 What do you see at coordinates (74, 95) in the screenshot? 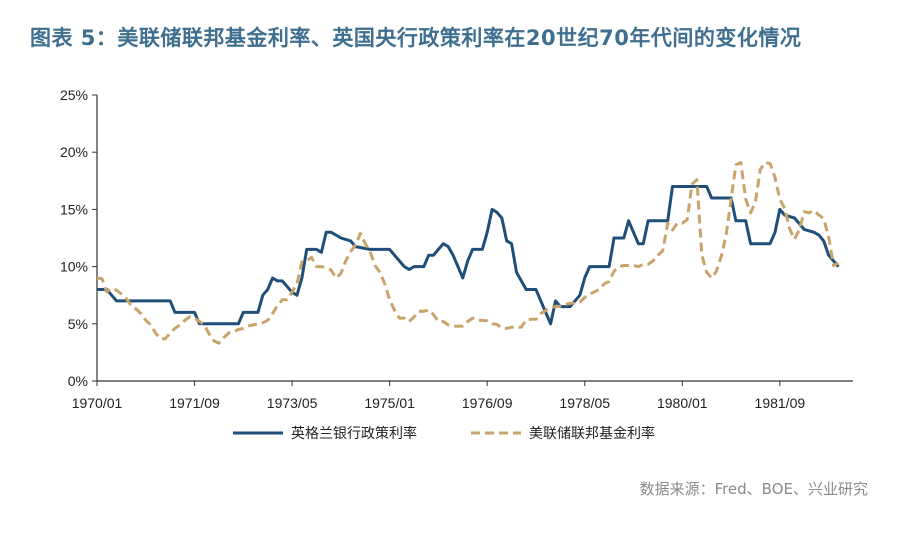
I see `y-tick-label: 25%` at bounding box center [74, 95].